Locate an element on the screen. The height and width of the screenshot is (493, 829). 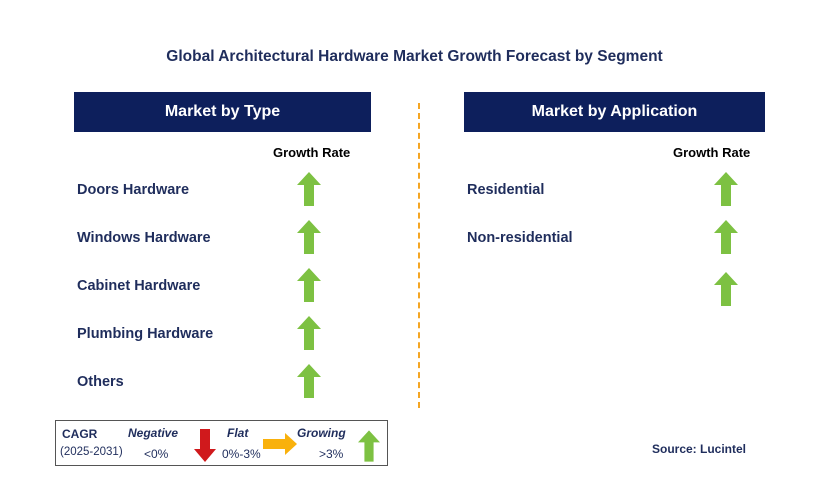
type-row-label: Plumbing Hardware is located at coordinates (145, 334).